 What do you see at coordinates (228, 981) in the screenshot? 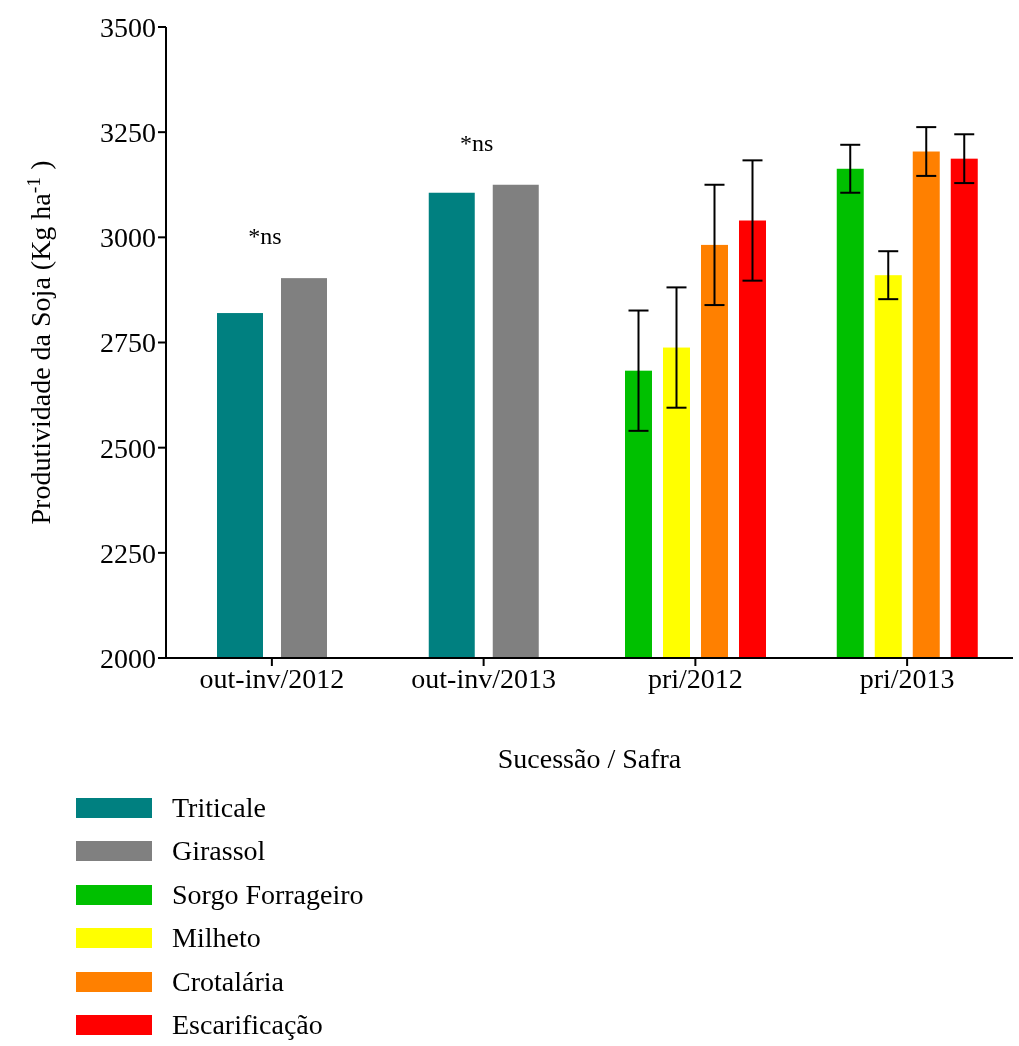
I see `legend-label: Crotalária` at bounding box center [228, 981].